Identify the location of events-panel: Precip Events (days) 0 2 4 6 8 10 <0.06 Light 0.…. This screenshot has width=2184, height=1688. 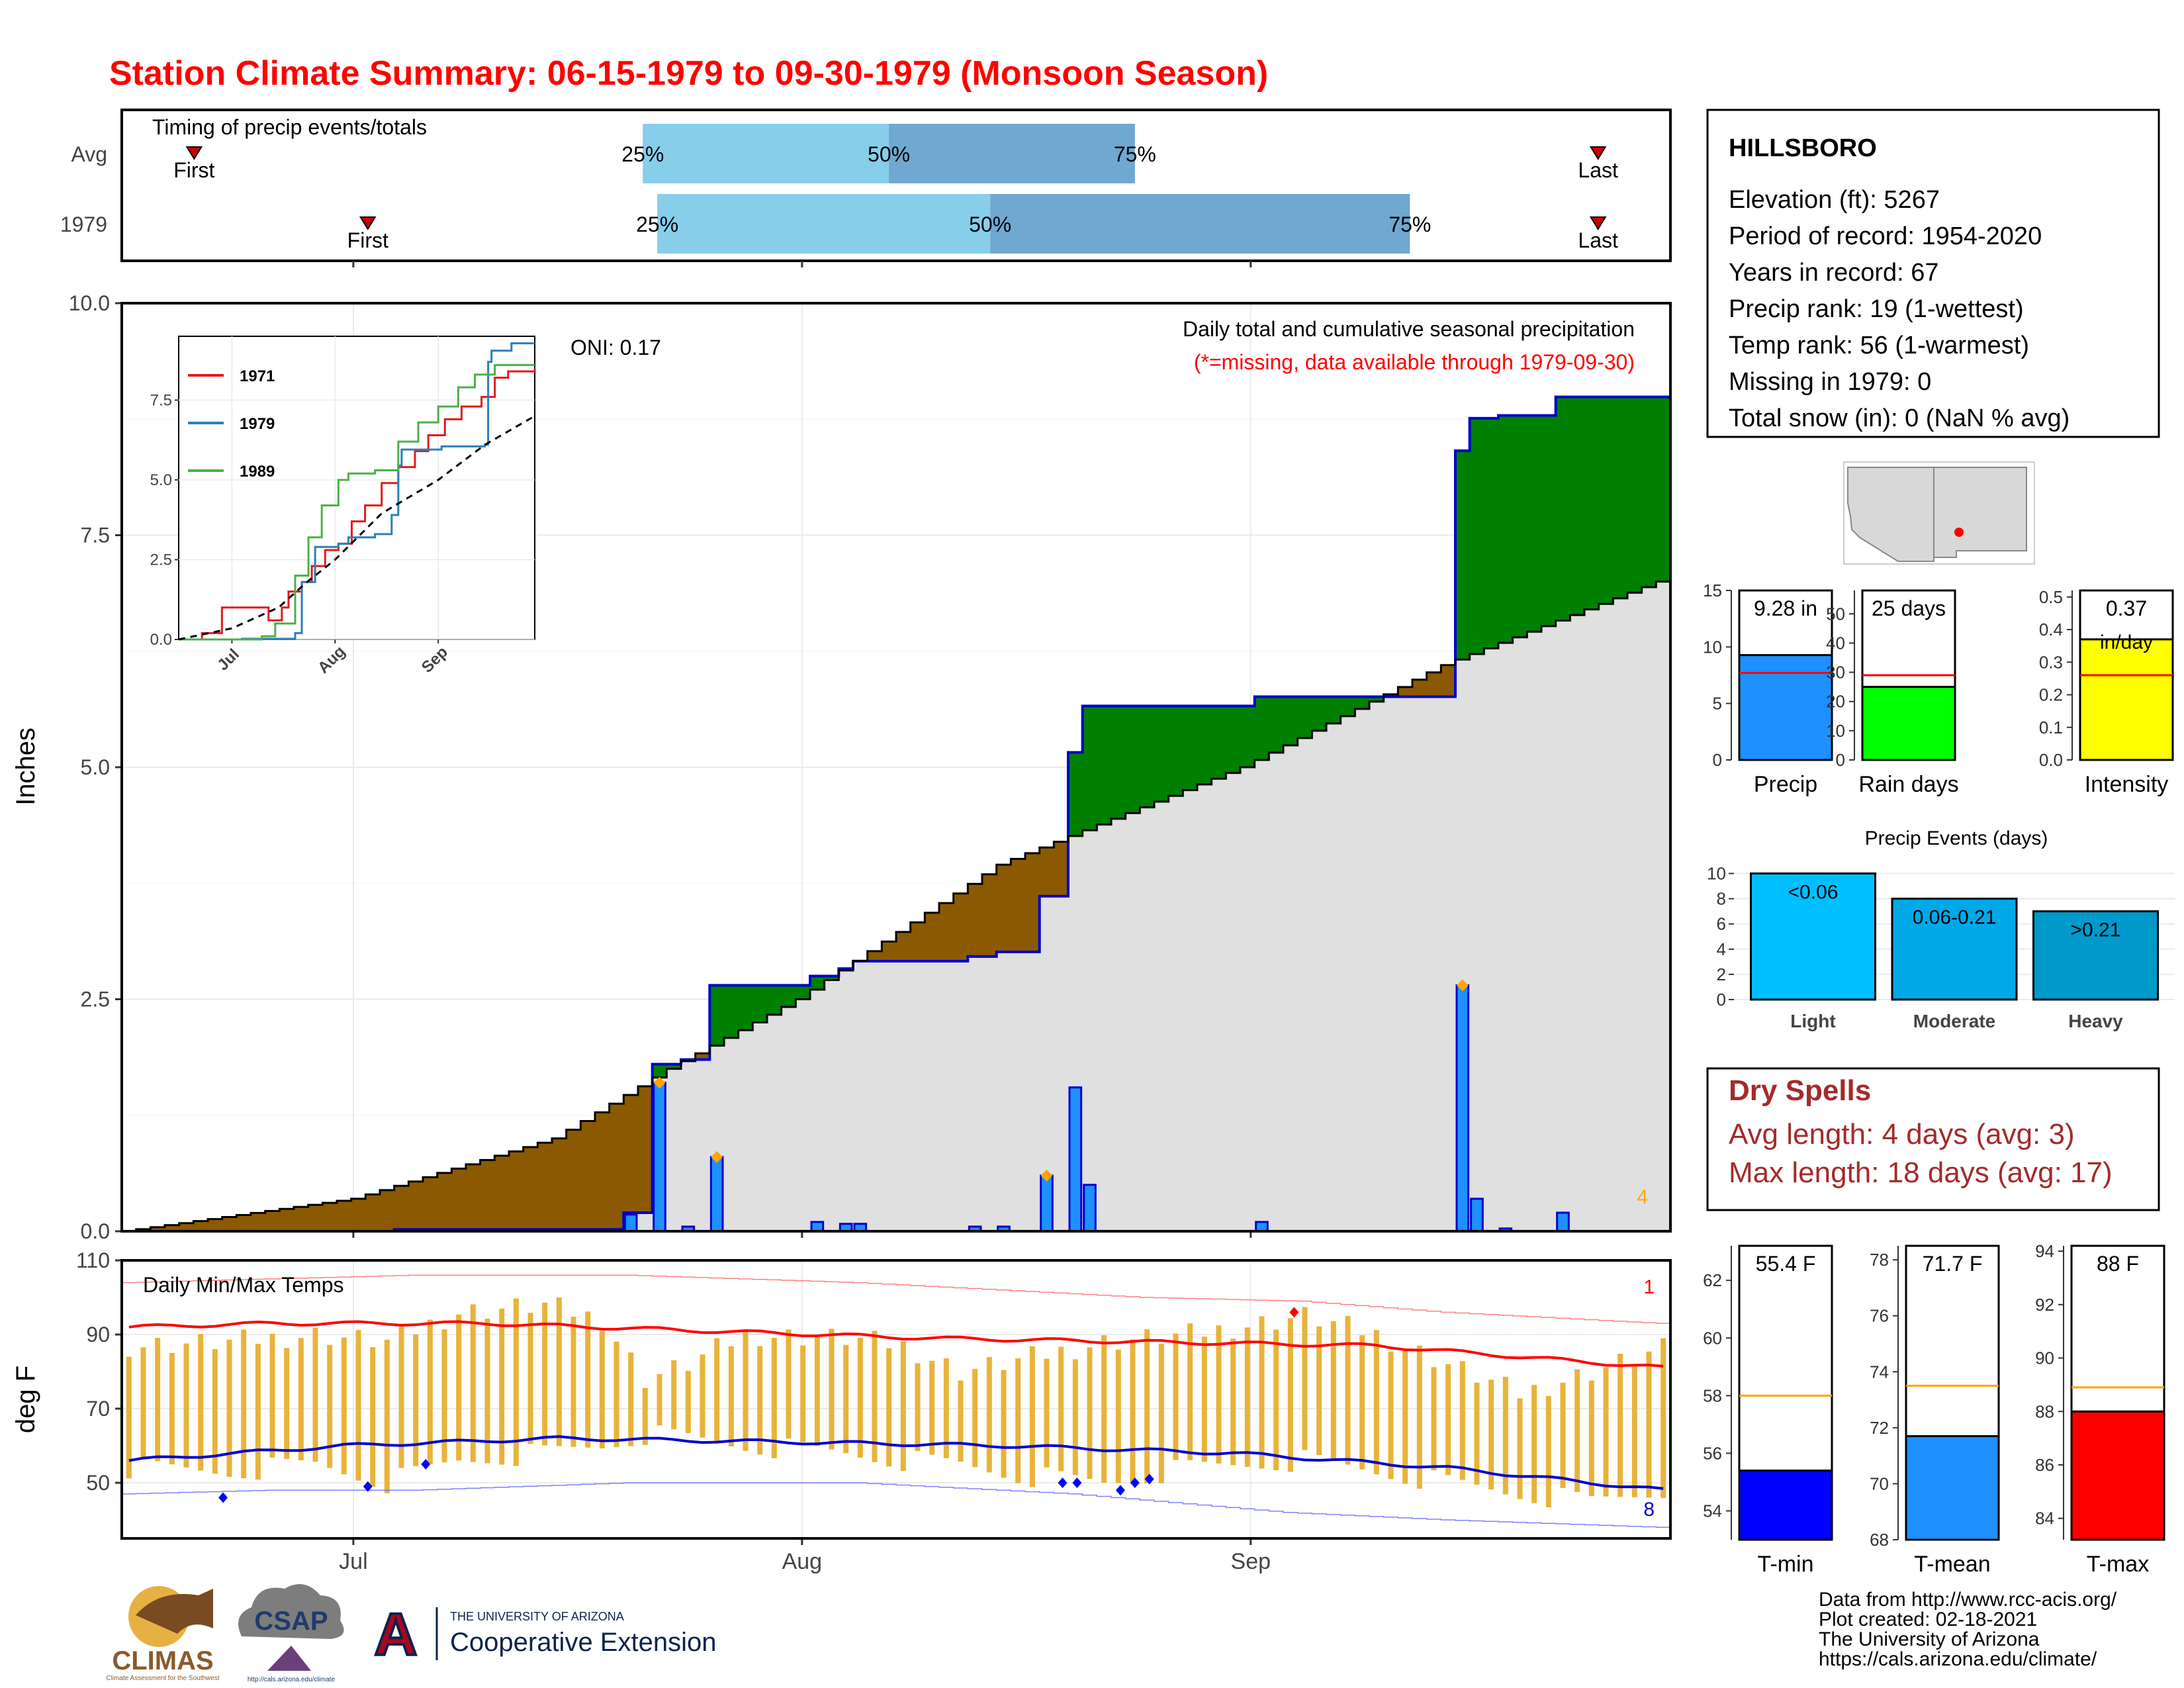
(1941, 929).